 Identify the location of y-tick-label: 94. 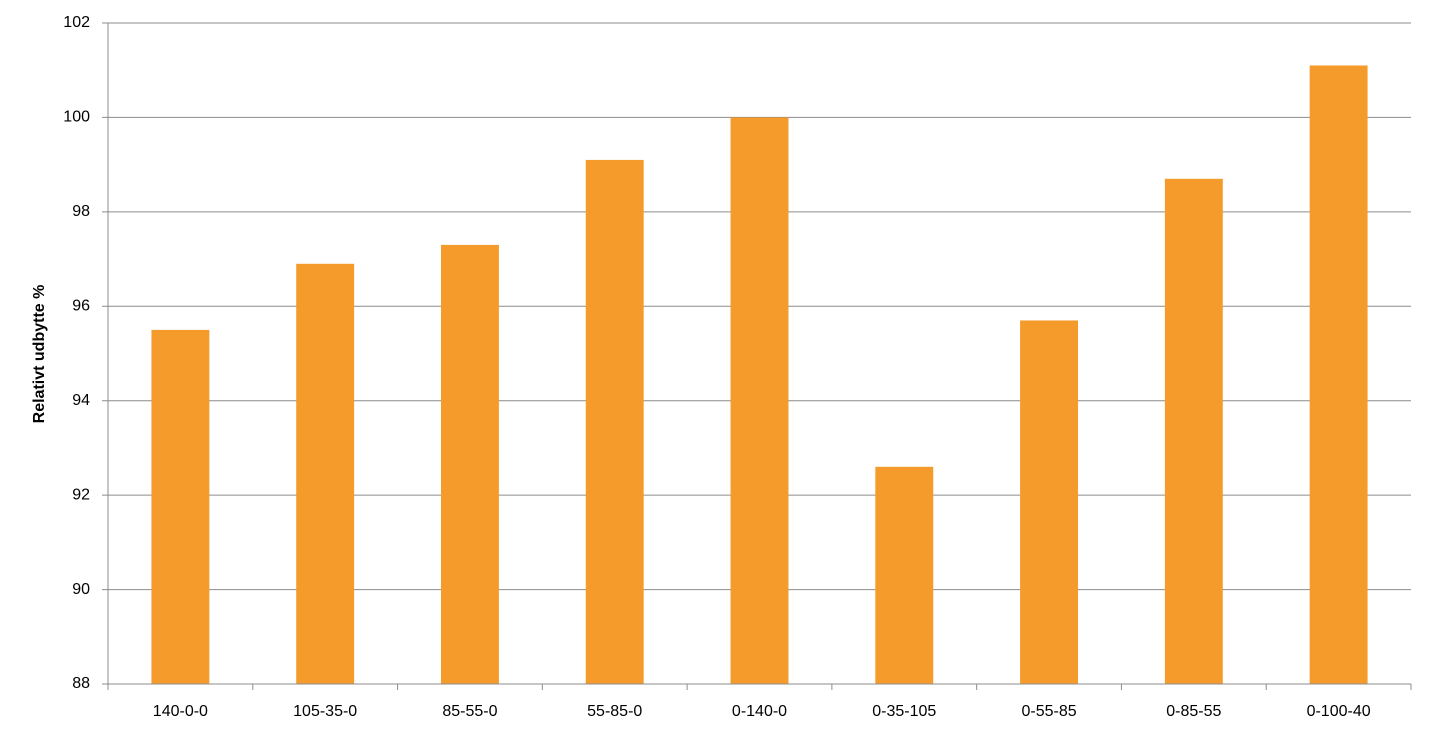
(81, 400).